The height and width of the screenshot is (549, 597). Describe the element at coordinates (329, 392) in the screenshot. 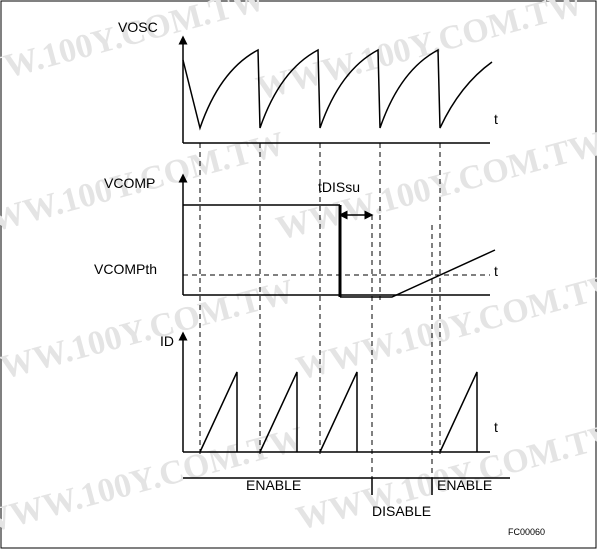

I see `id-panel: ID t` at that location.